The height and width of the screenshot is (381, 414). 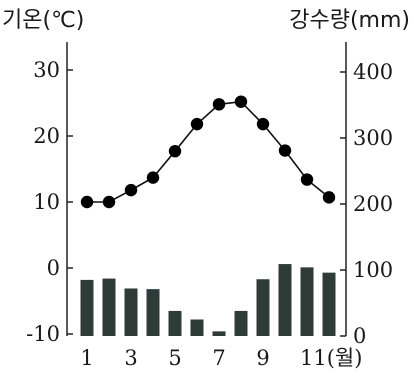 What do you see at coordinates (349, 20) in the screenshot?
I see `right-axis-label: 강수량(mm)` at bounding box center [349, 20].